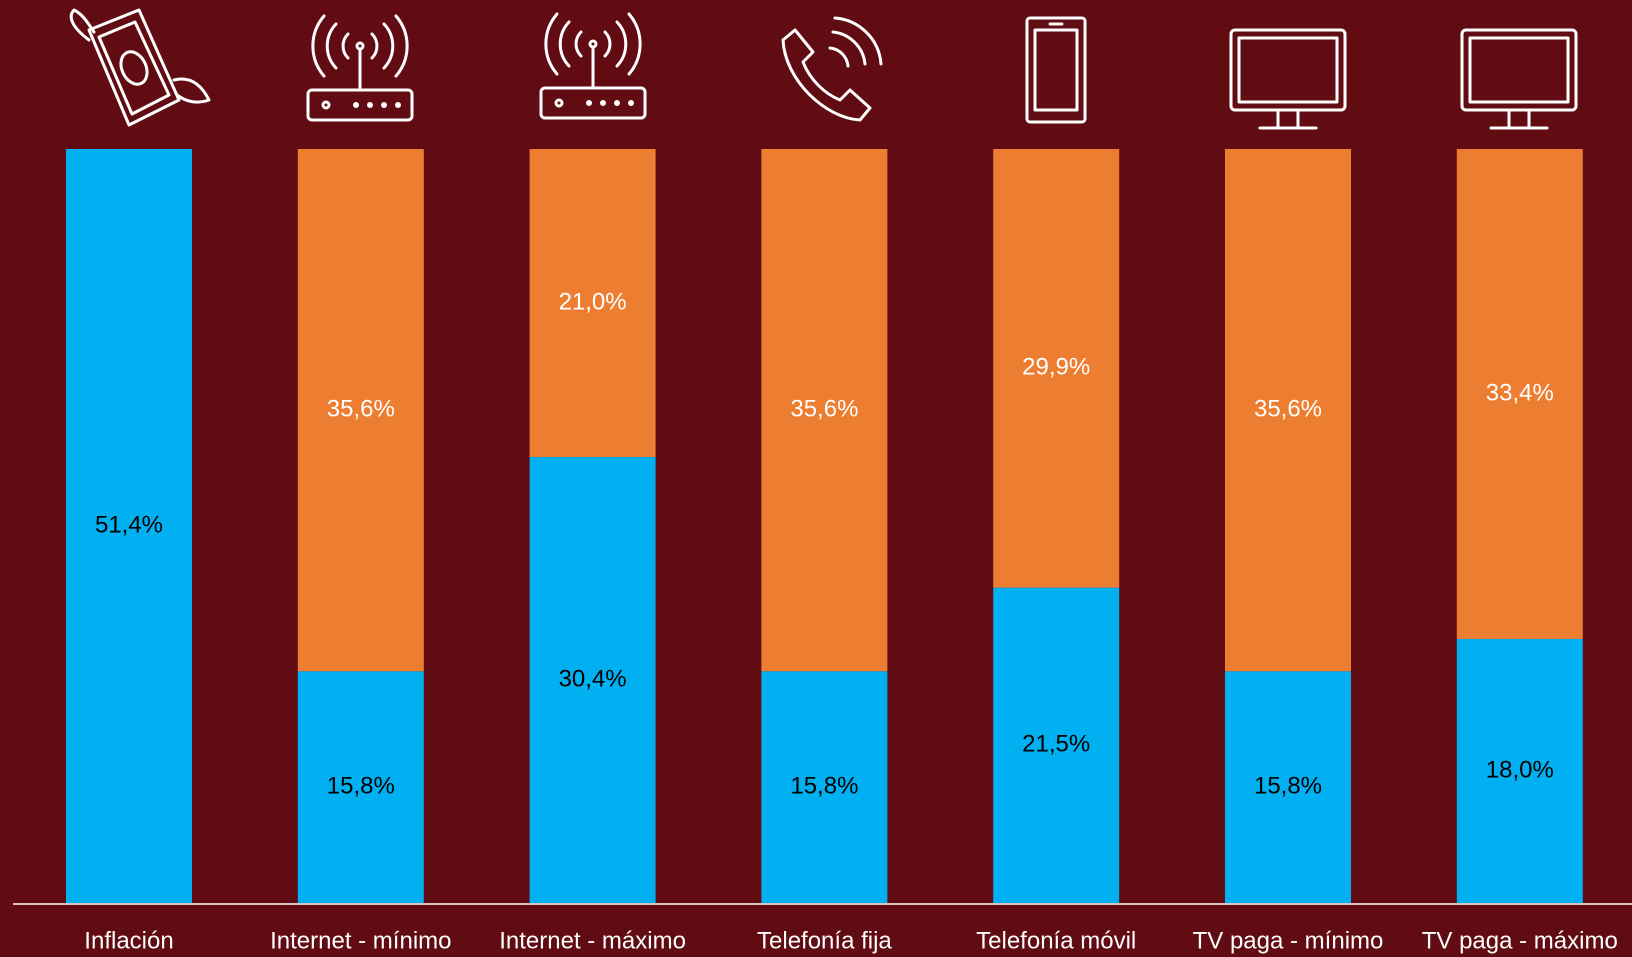 Image resolution: width=1632 pixels, height=957 pixels. What do you see at coordinates (140, 67) in the screenshot?
I see `money-icon` at bounding box center [140, 67].